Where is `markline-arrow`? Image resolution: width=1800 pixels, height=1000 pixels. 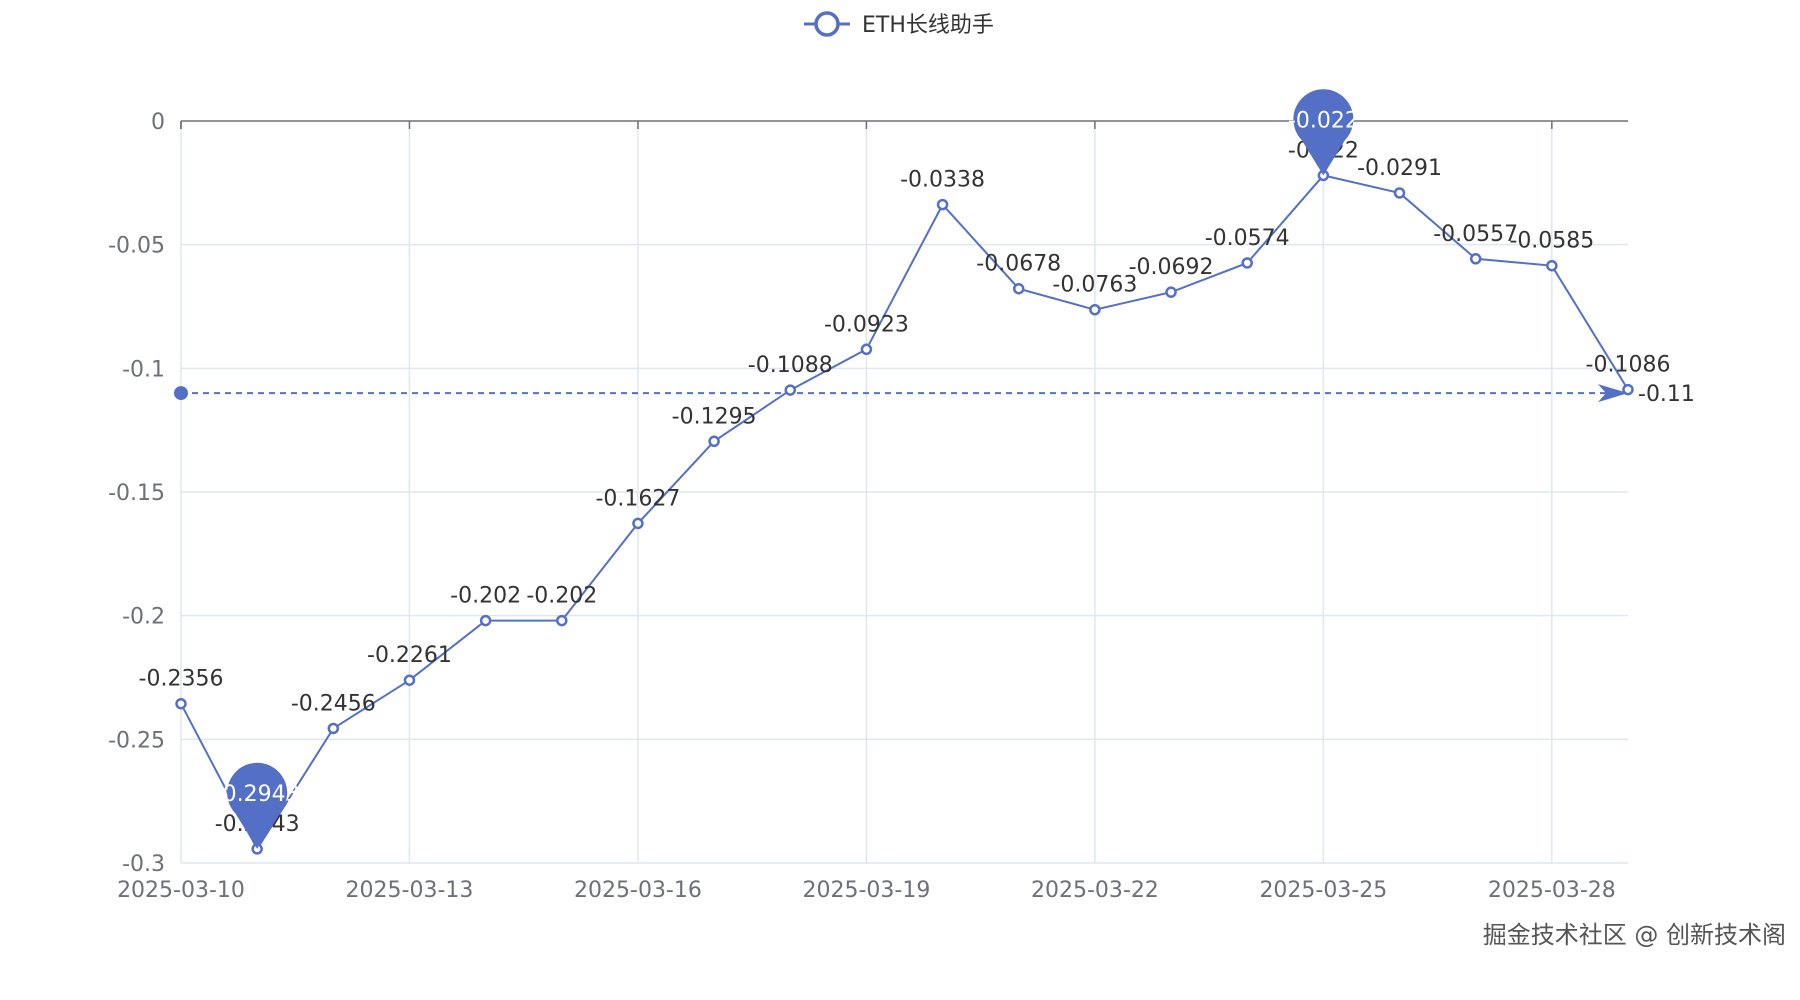 markline-arrow is located at coordinates (1613, 393).